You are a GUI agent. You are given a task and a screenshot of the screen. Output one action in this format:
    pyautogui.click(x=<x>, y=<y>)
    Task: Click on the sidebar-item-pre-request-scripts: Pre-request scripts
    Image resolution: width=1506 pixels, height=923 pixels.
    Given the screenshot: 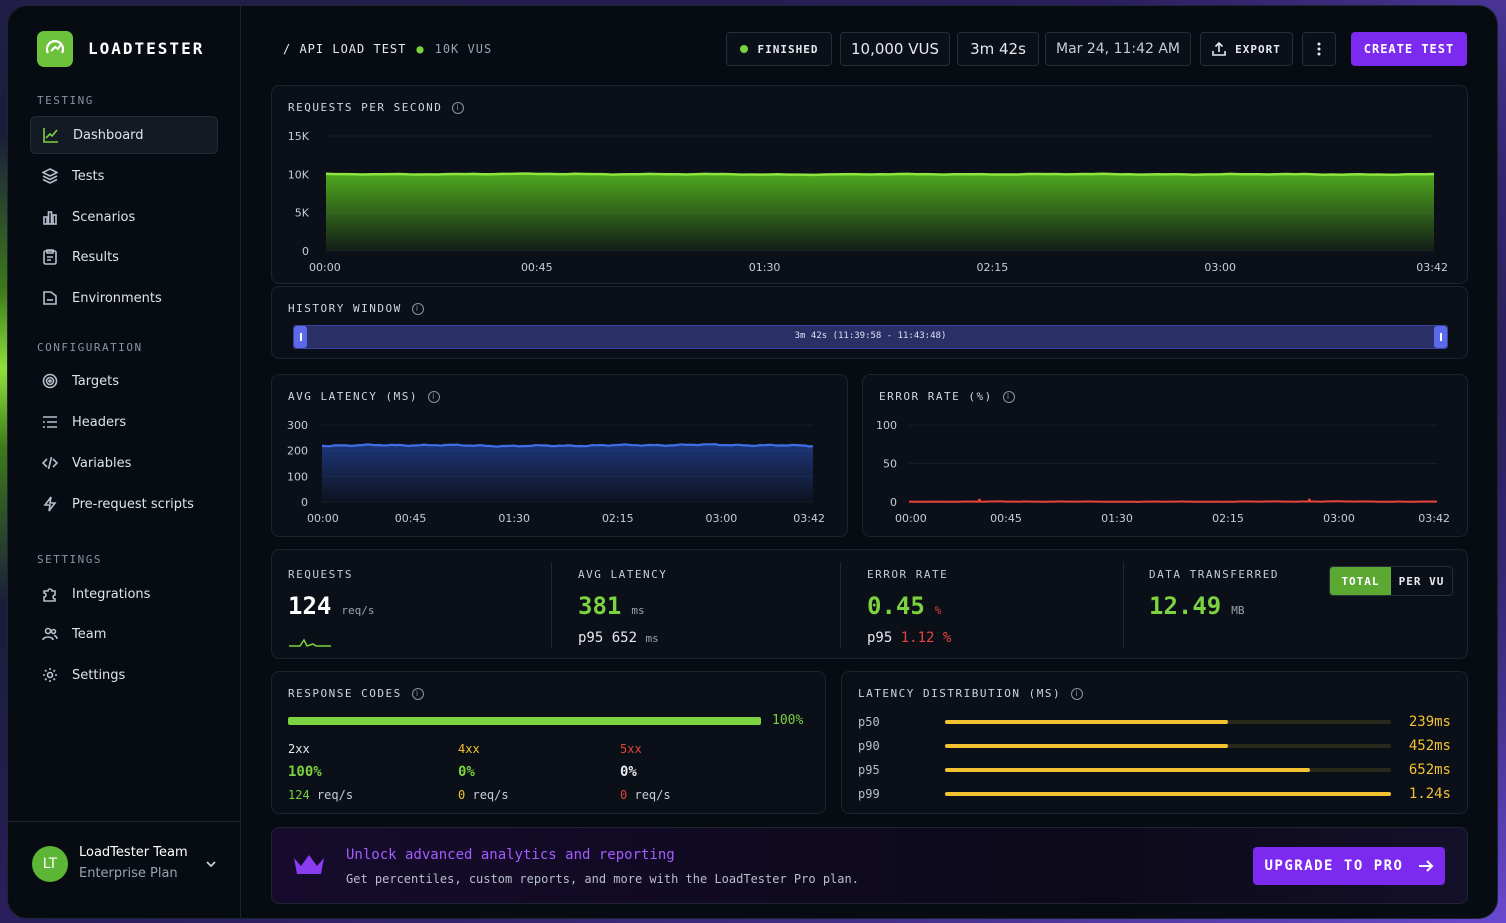 What is the action you would take?
    pyautogui.click(x=124, y=504)
    